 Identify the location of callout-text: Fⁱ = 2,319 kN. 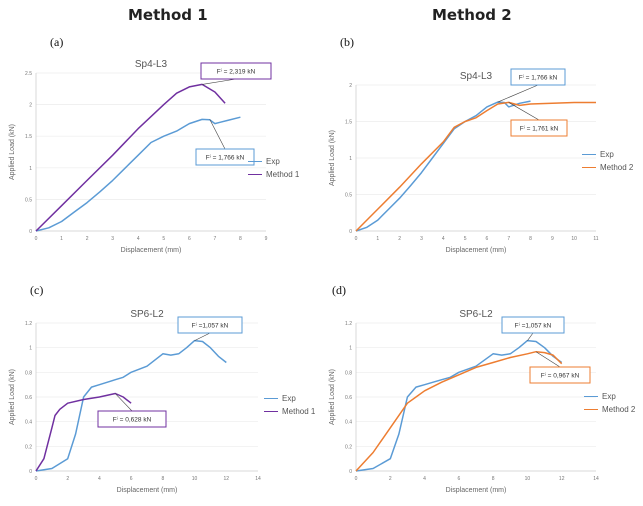
(236, 72).